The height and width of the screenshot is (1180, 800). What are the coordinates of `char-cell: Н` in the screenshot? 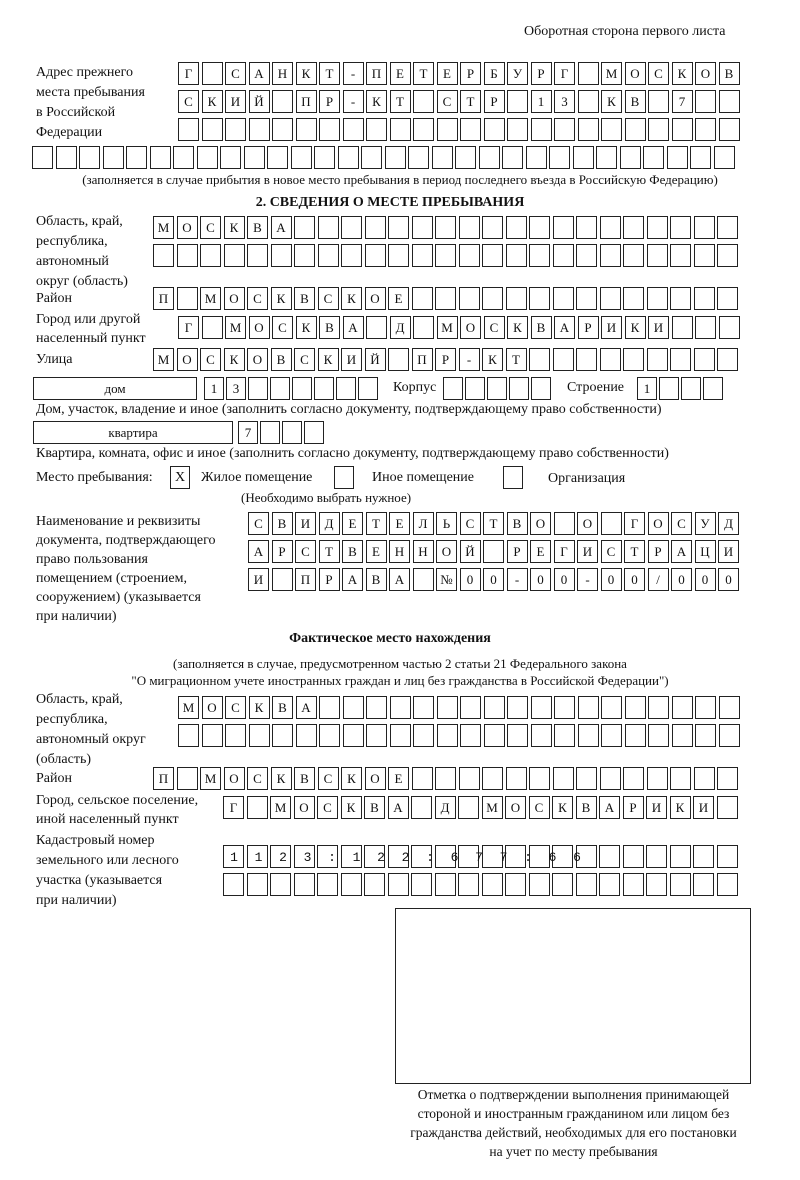 It's located at (423, 551).